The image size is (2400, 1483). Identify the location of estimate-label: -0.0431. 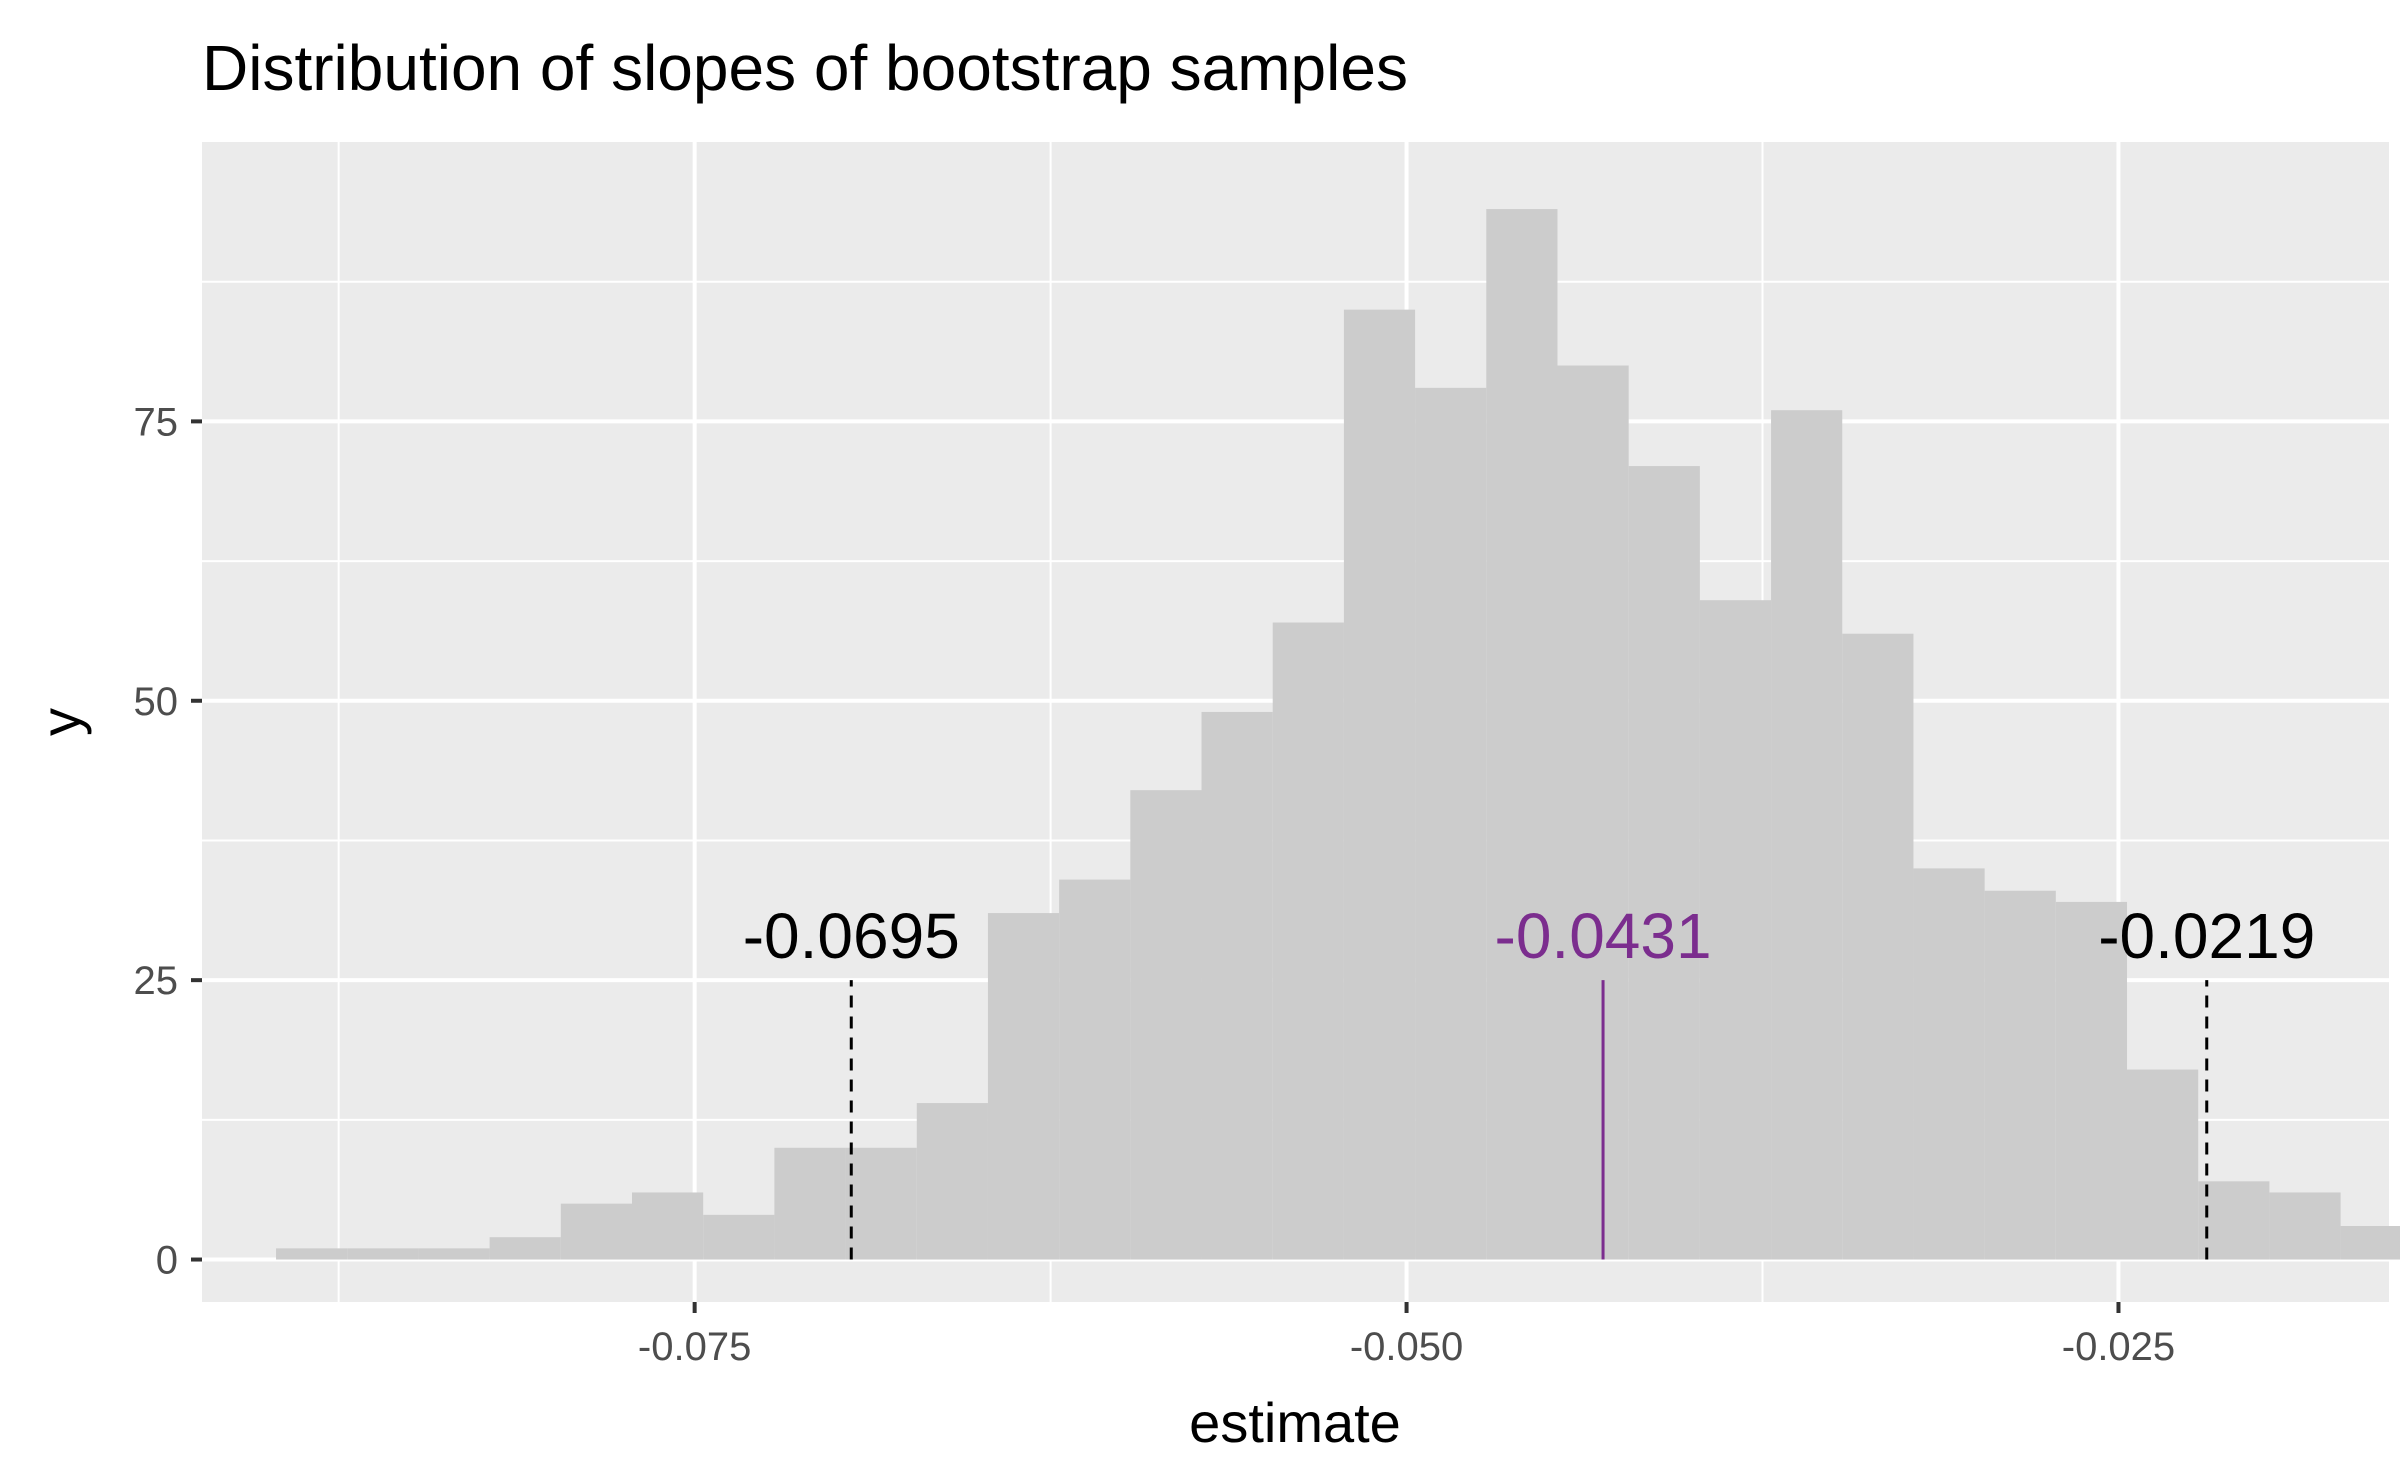
(1603, 936).